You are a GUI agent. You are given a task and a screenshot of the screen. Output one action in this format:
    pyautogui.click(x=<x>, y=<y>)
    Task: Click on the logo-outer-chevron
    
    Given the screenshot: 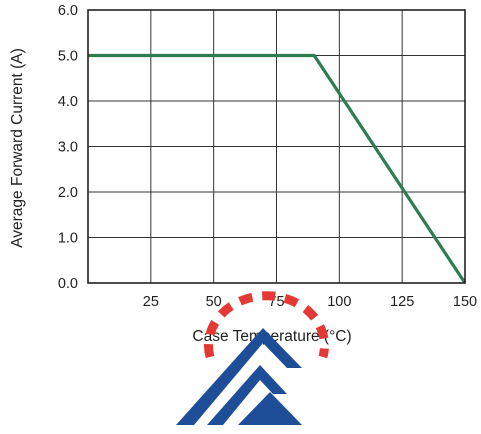 What is the action you would take?
    pyautogui.click(x=239, y=376)
    